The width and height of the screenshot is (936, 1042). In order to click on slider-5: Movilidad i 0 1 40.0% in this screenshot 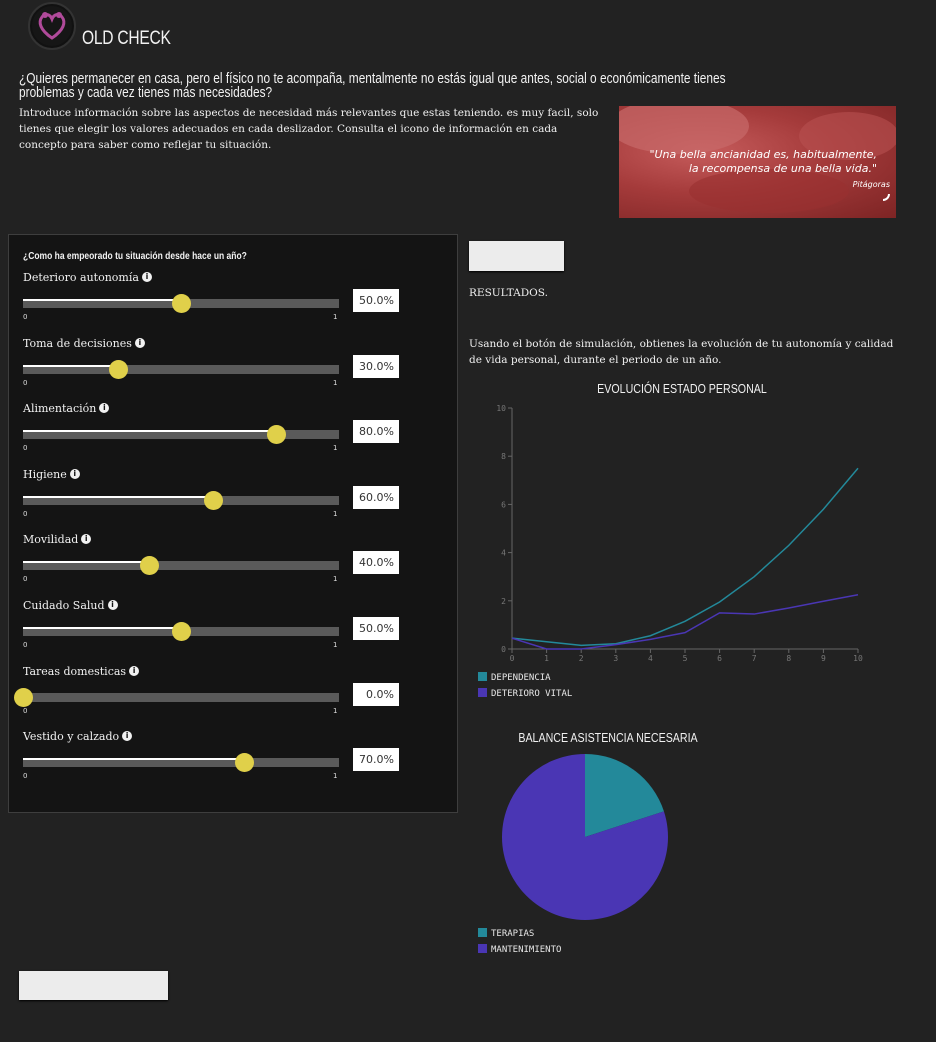, I will do `click(234, 566)`.